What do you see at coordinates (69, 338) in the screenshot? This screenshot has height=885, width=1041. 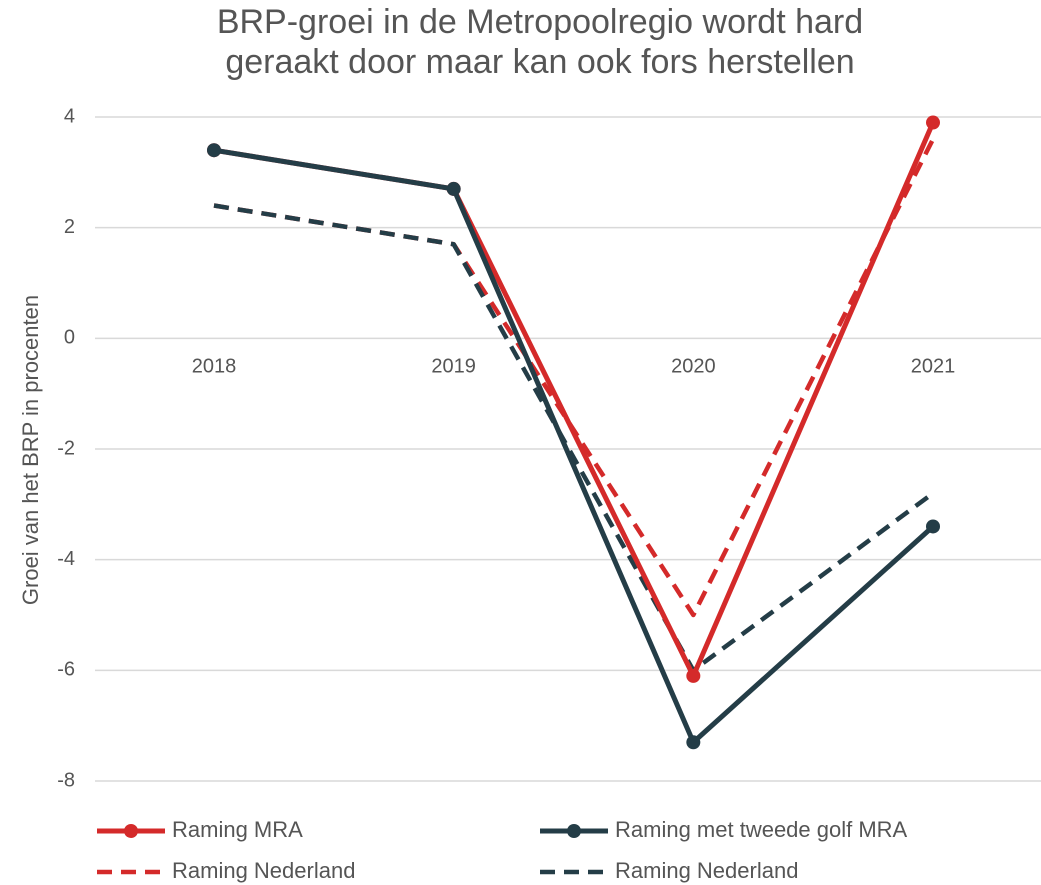 I see `y-tick-label: 0` at bounding box center [69, 338].